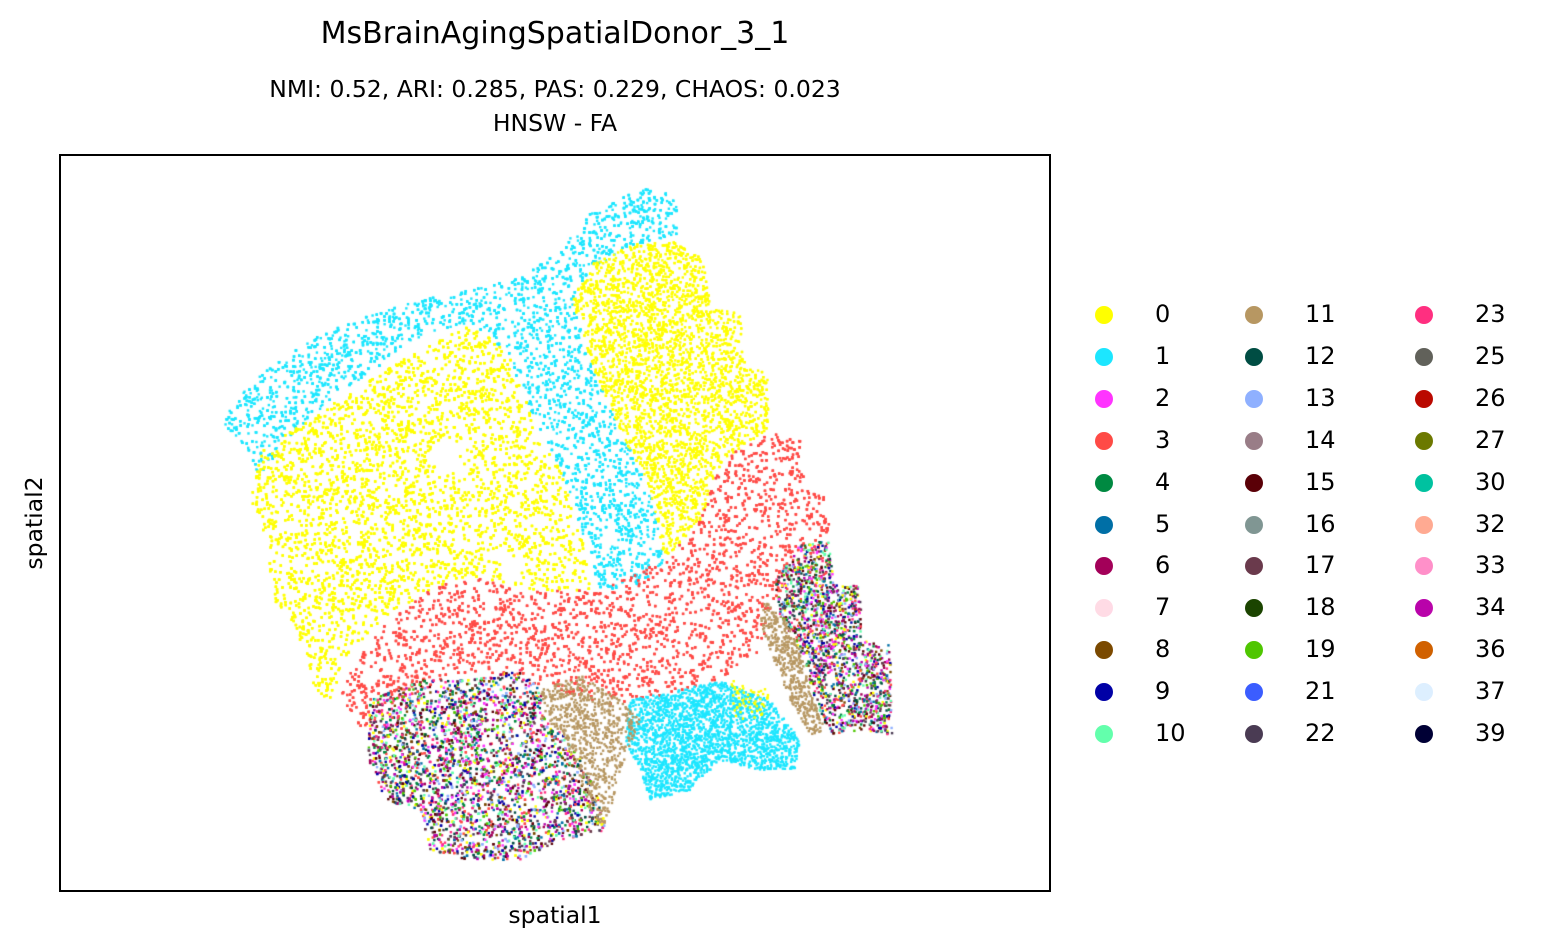 Image resolution: width=1557 pixels, height=952 pixels. I want to click on legend-label: 7, so click(1163, 607).